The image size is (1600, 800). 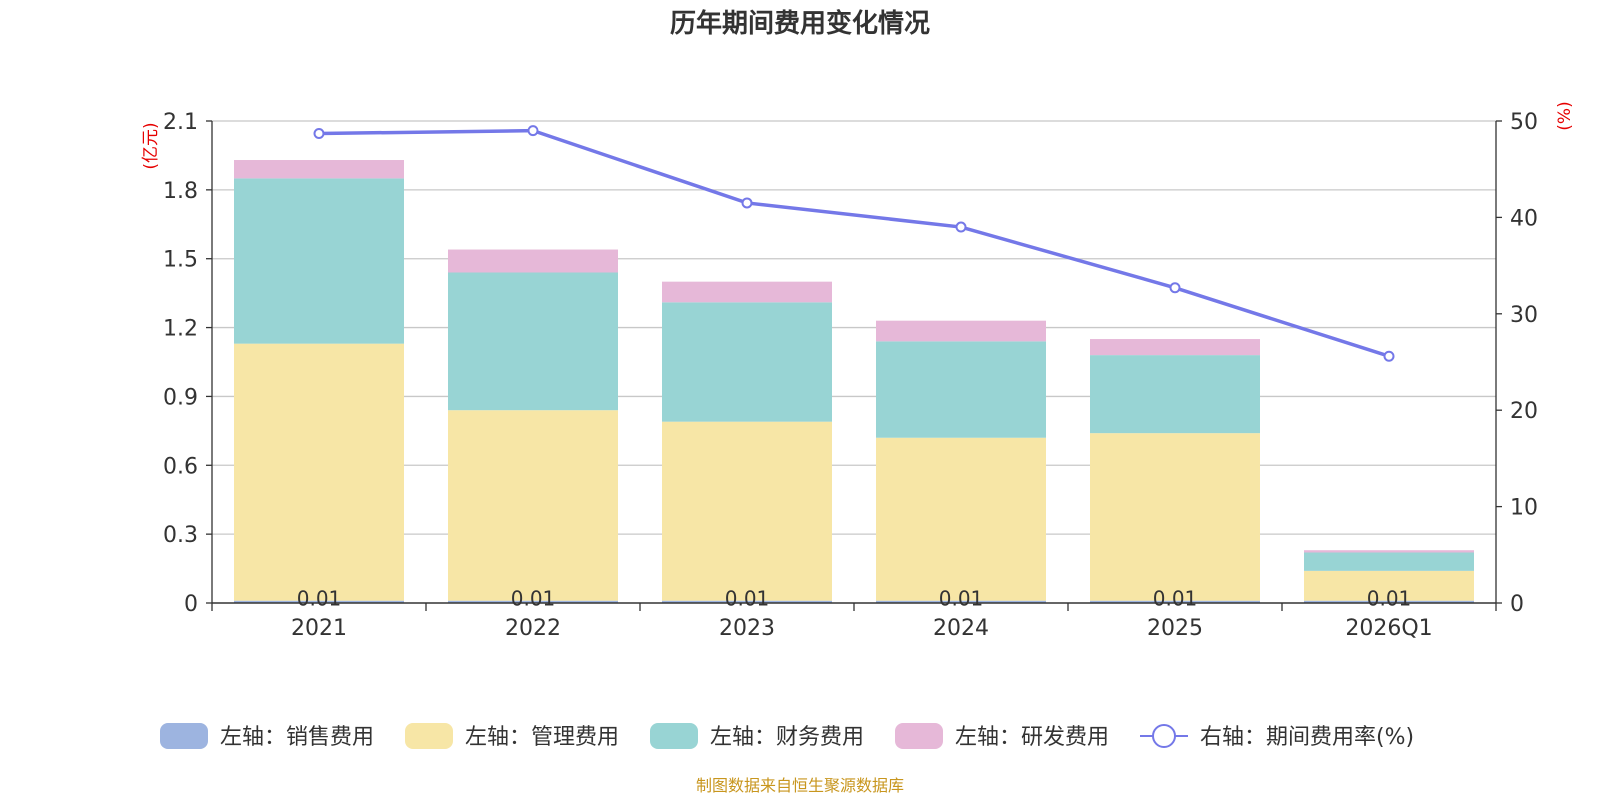 What do you see at coordinates (1307, 737) in the screenshot?
I see `legend-label: 右轴：期间费用率(%)` at bounding box center [1307, 737].